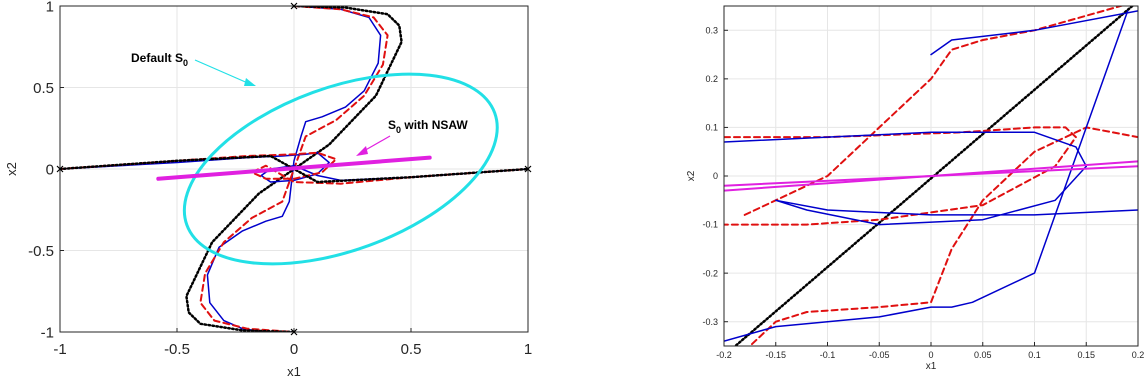 The height and width of the screenshot is (382, 1146). I want to click on x-tick-label: -0.1, so click(828, 355).